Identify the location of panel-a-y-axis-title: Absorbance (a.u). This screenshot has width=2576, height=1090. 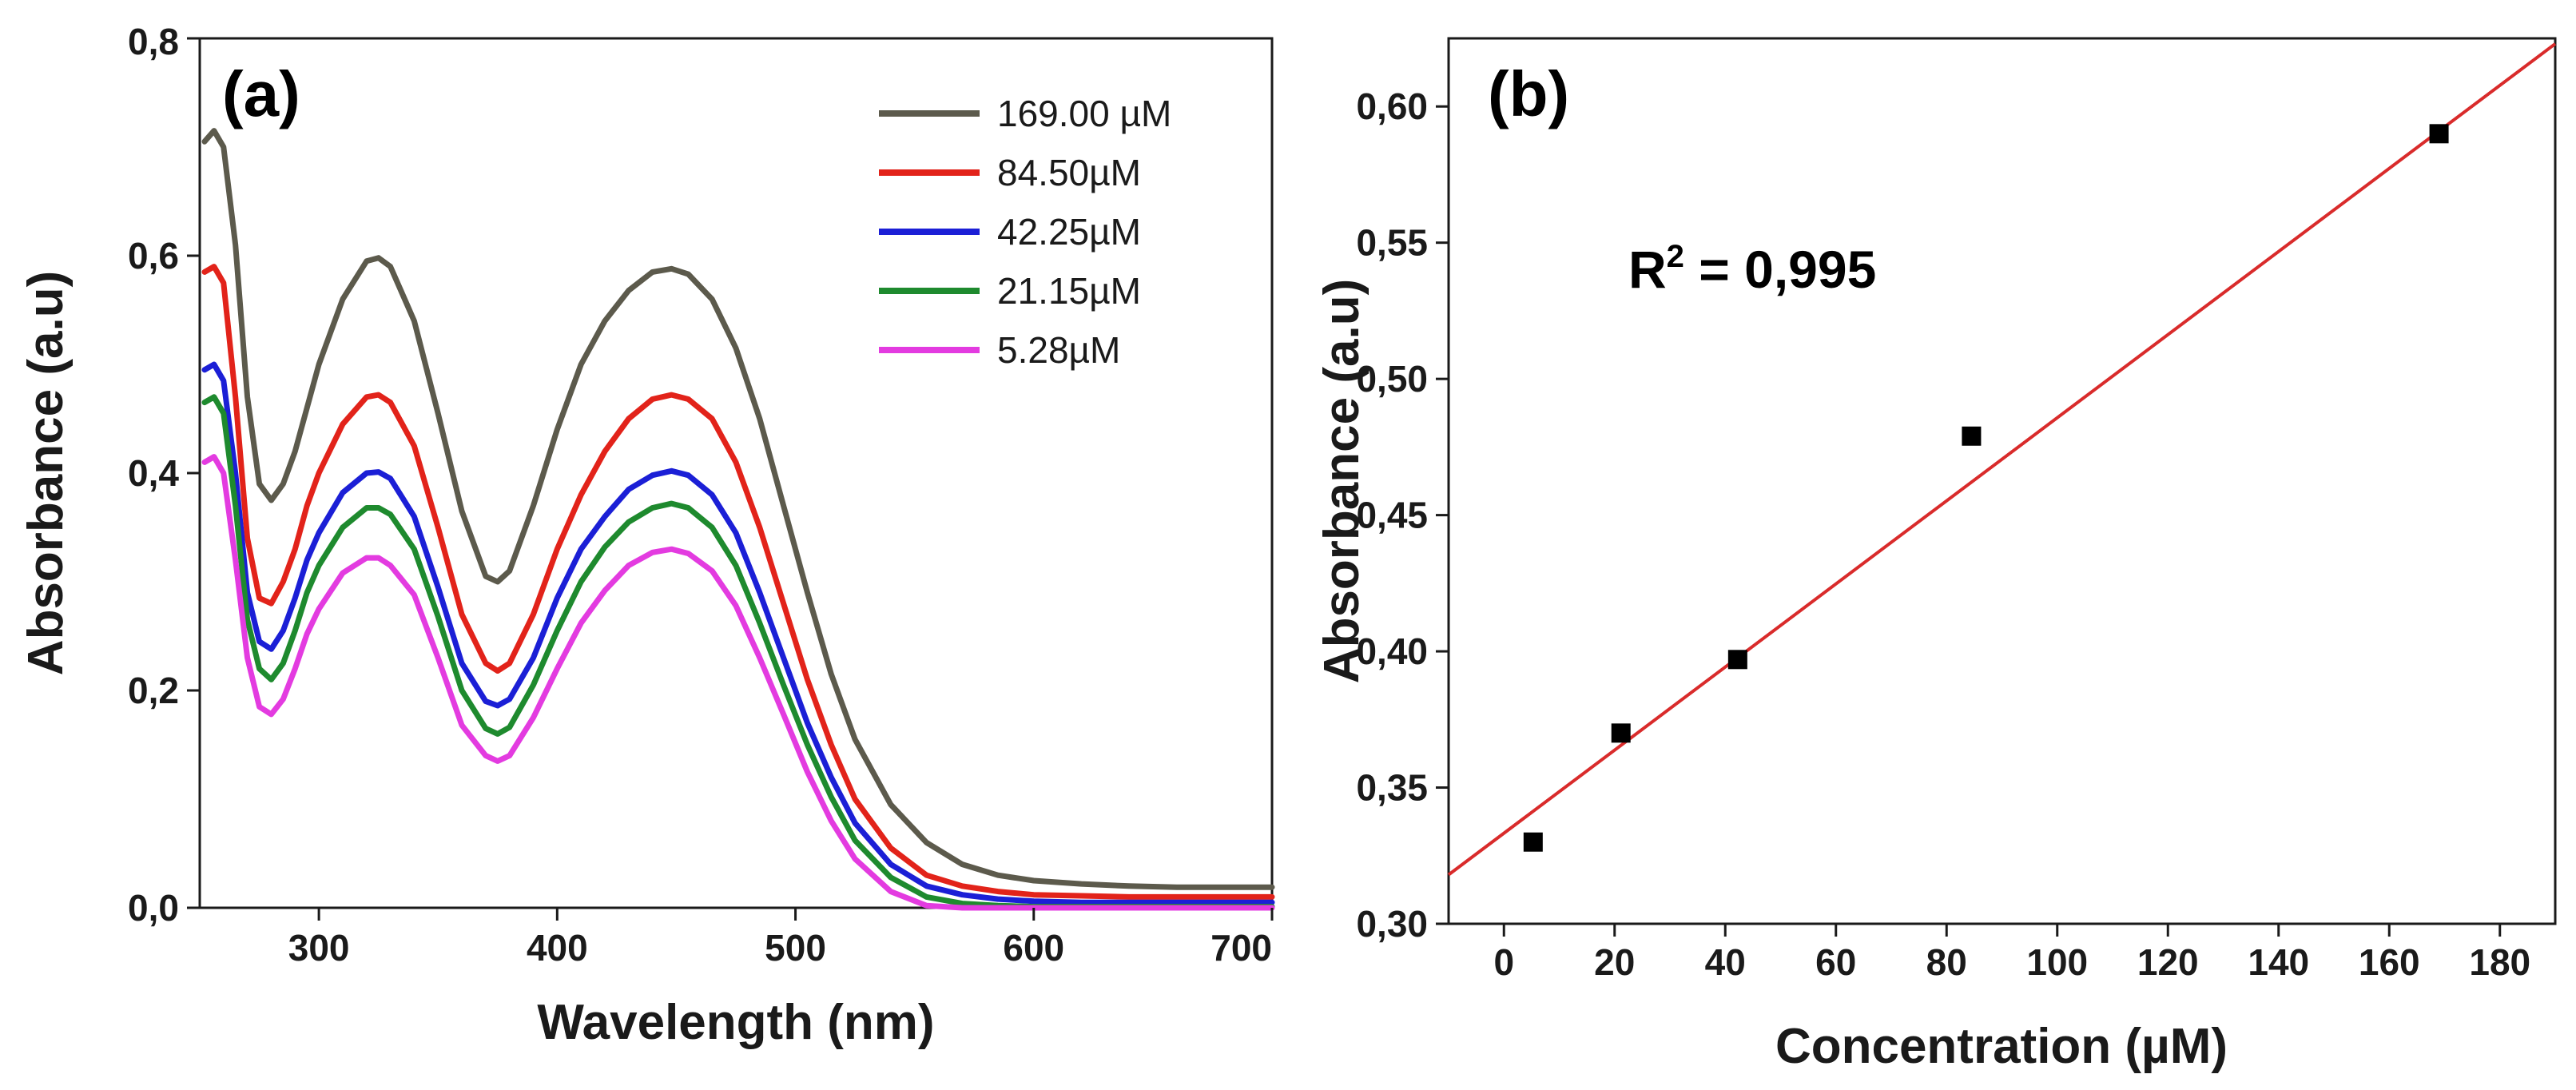
(46, 473).